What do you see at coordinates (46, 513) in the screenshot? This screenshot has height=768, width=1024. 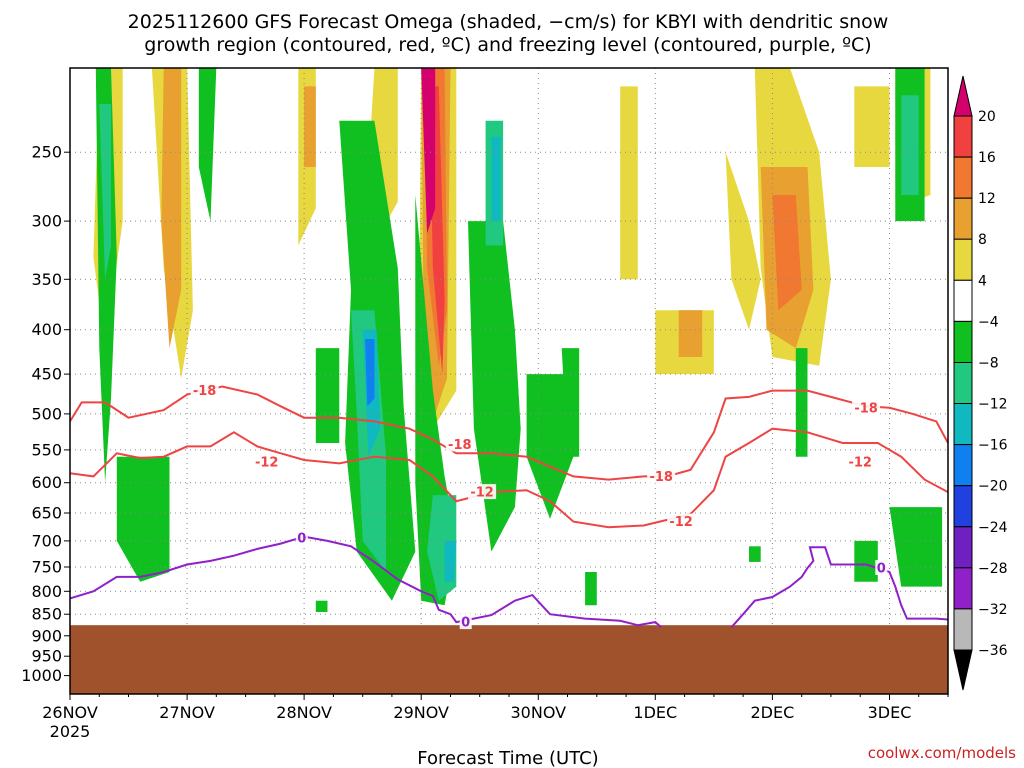 I see `y-tick-label: 650` at bounding box center [46, 513].